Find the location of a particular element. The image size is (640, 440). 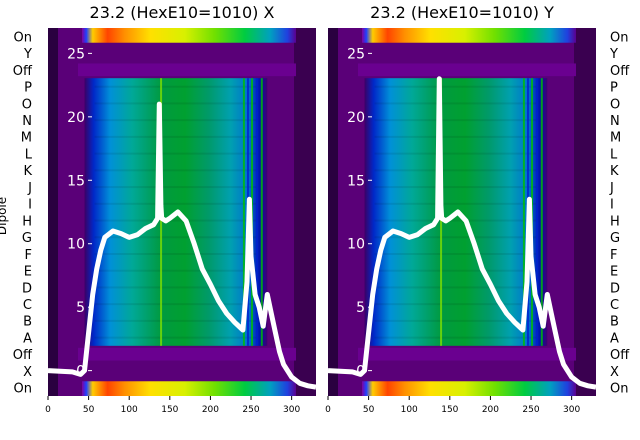

row-label: L is located at coordinates (614, 154).